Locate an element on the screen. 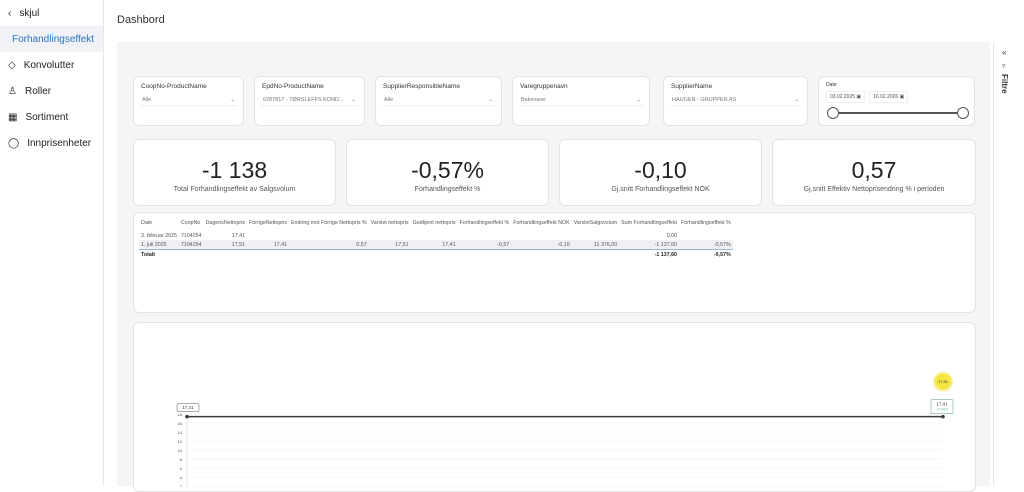  column-header: CoopNo is located at coordinates (190, 223).